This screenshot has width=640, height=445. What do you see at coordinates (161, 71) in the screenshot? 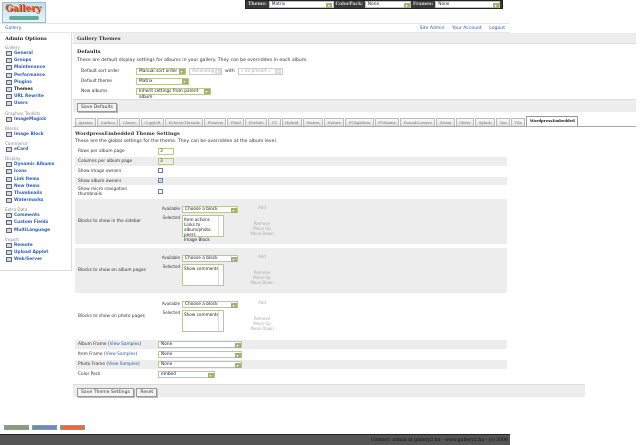
I see `sort-order-select: Manual sort order` at bounding box center [161, 71].